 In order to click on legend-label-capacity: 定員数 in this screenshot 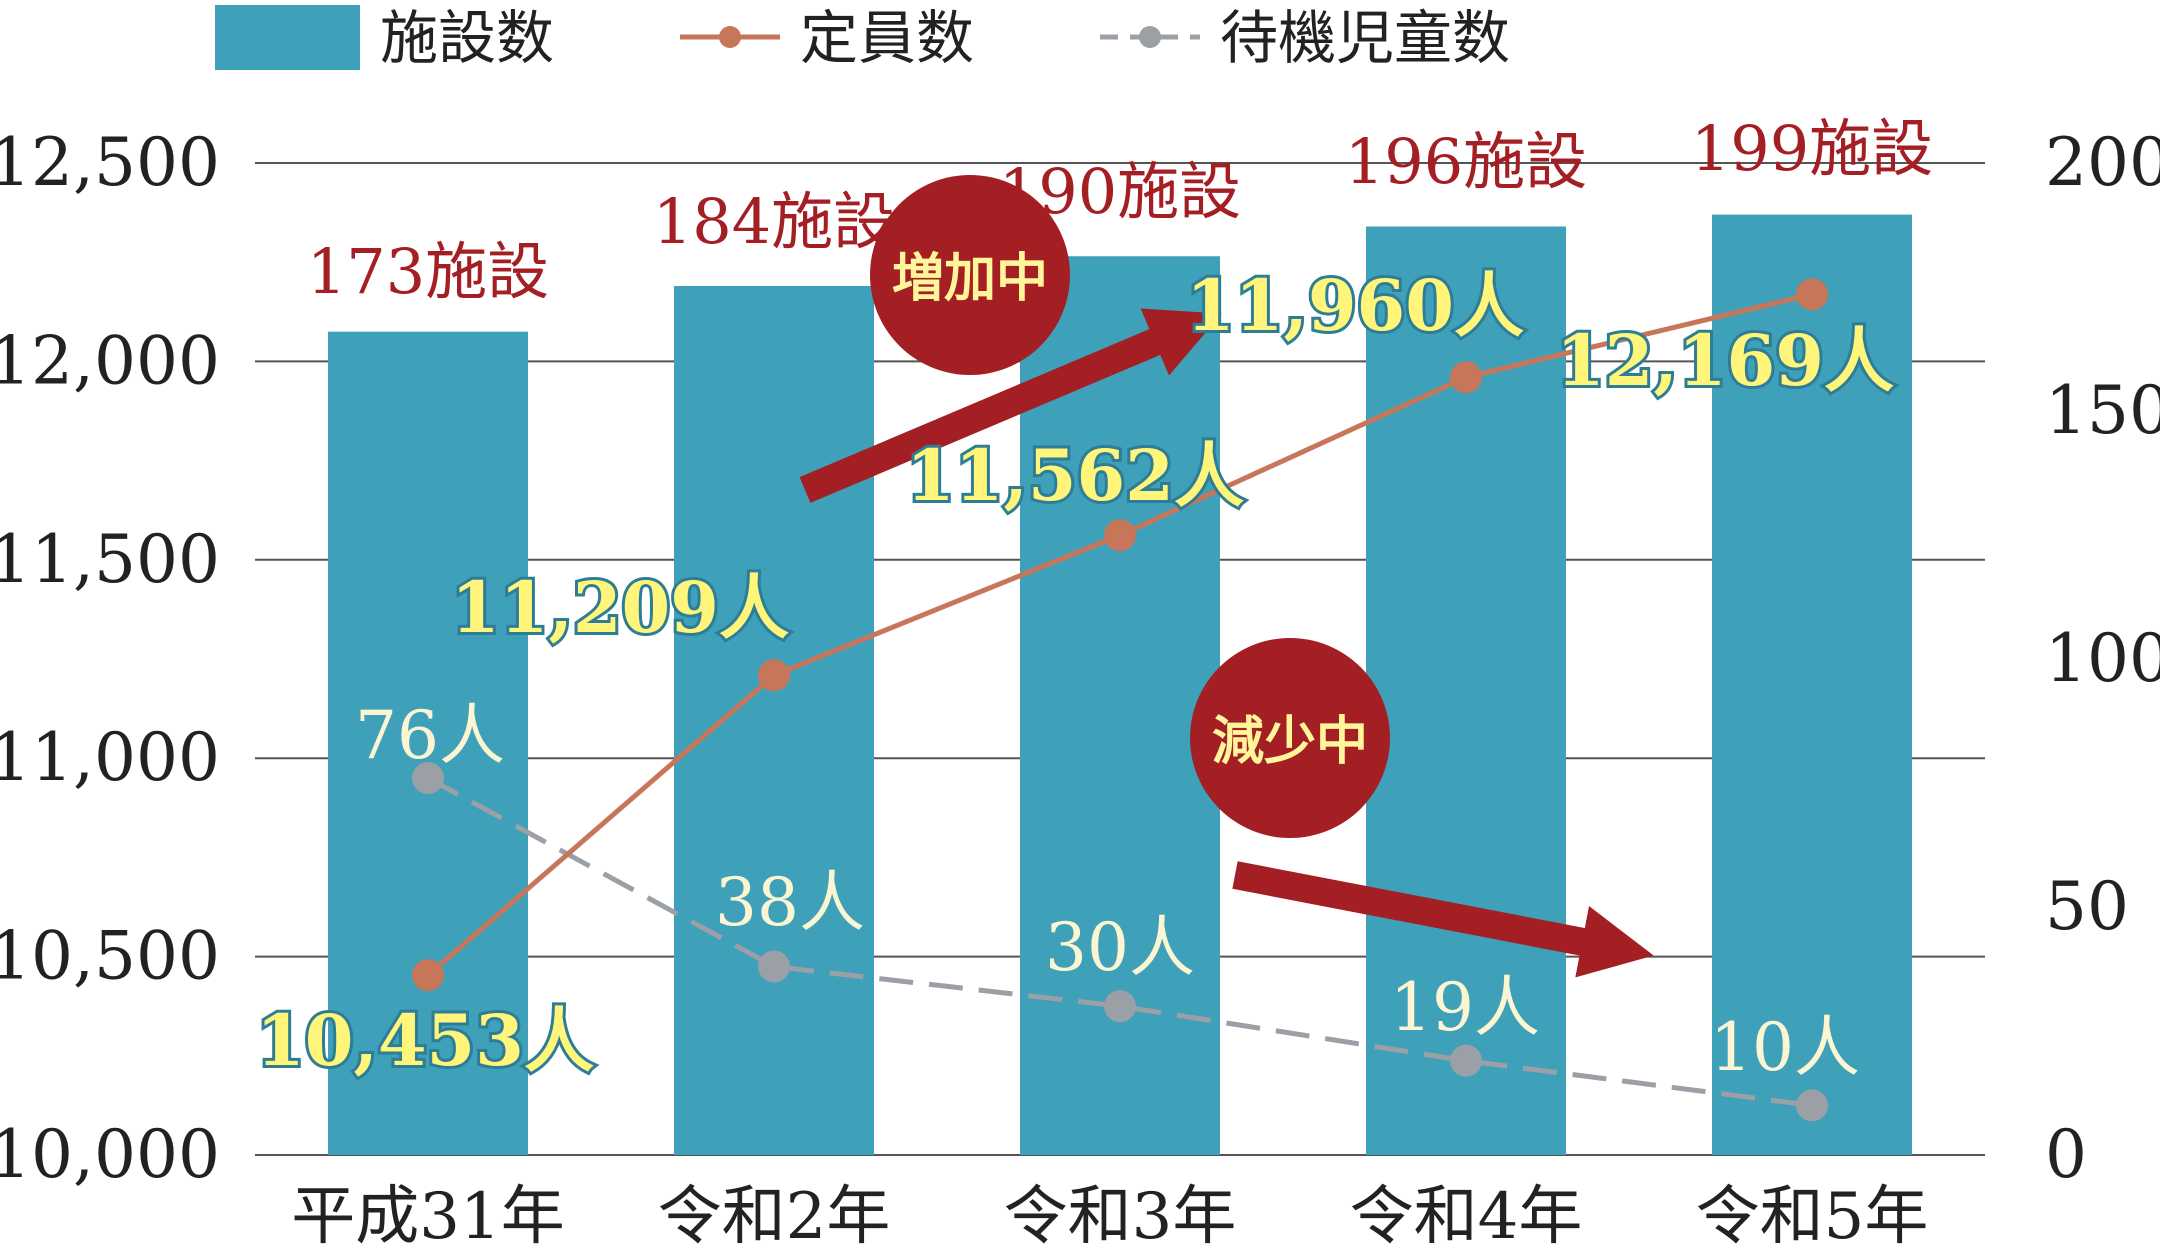, I will do `click(887, 38)`.